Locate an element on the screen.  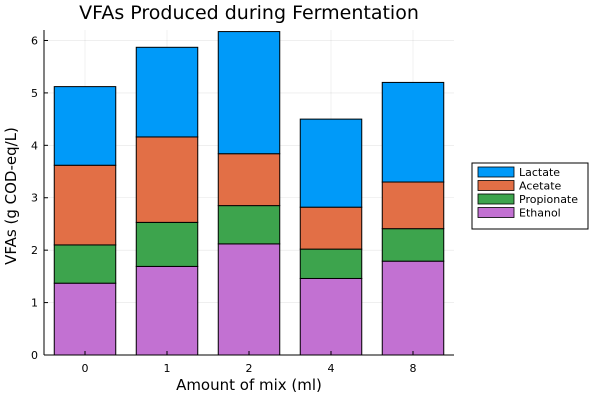
x-tick-label: 0 is located at coordinates (85, 368).